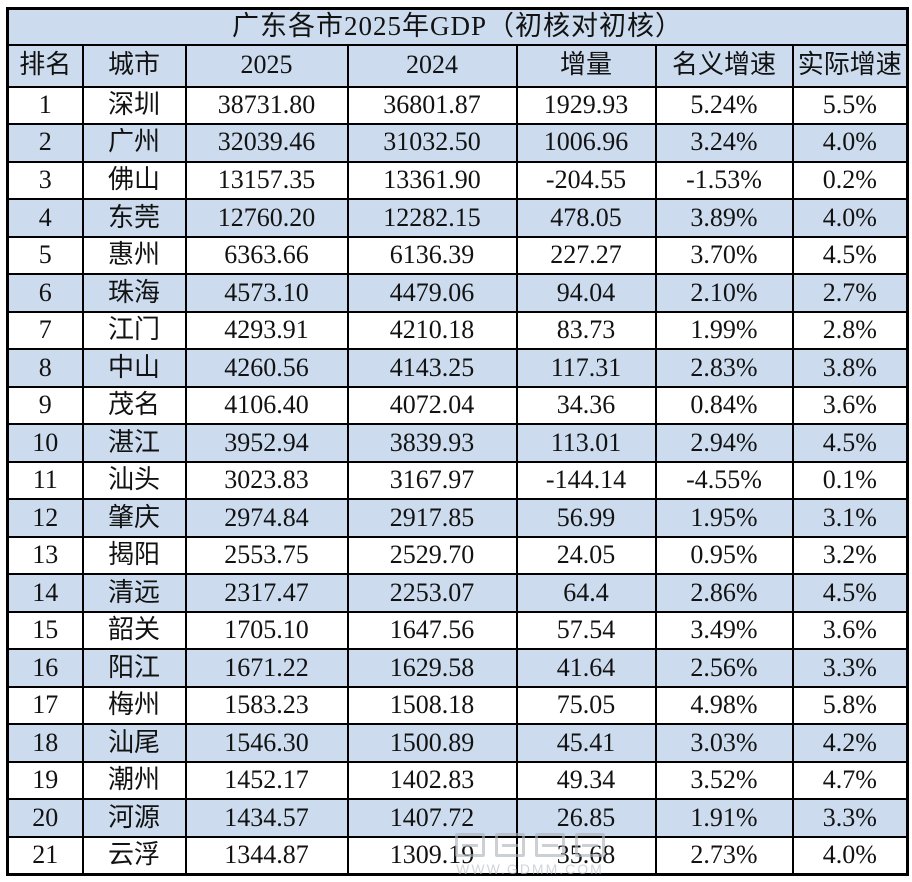 This screenshot has height=882, width=912. Describe the element at coordinates (457, 743) in the screenshot. I see `table-row: 18 汕尾 1546.30 1500.89 45.41 3.03% 4.2%` at that location.